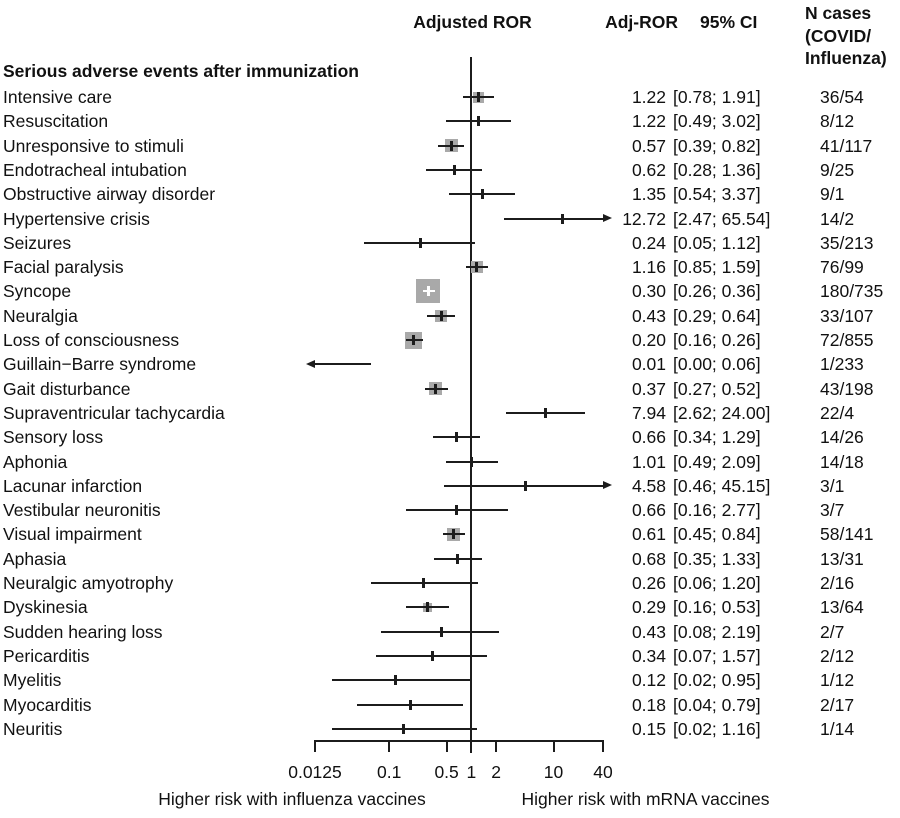 The width and height of the screenshot is (900, 818). What do you see at coordinates (37, 291) in the screenshot?
I see `row-label: Syncope` at bounding box center [37, 291].